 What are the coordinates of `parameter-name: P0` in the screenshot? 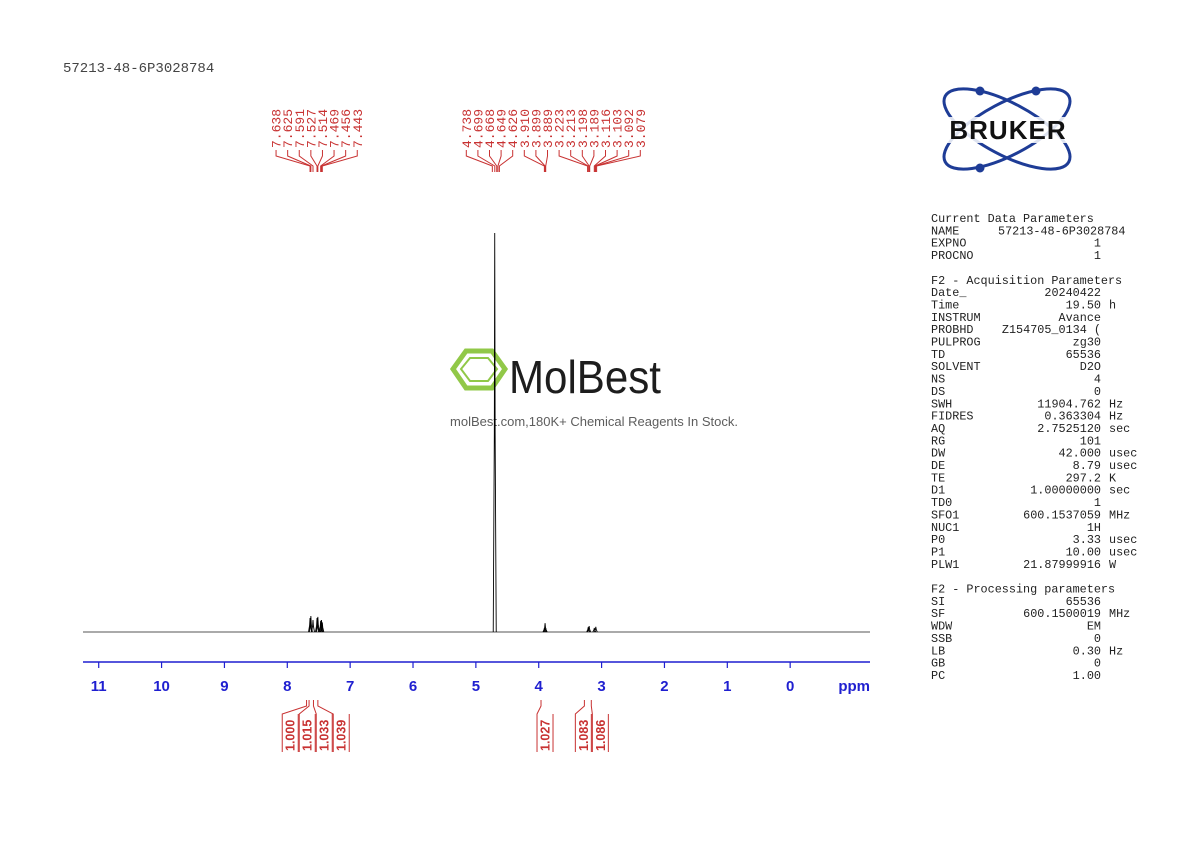 It's located at (938, 540).